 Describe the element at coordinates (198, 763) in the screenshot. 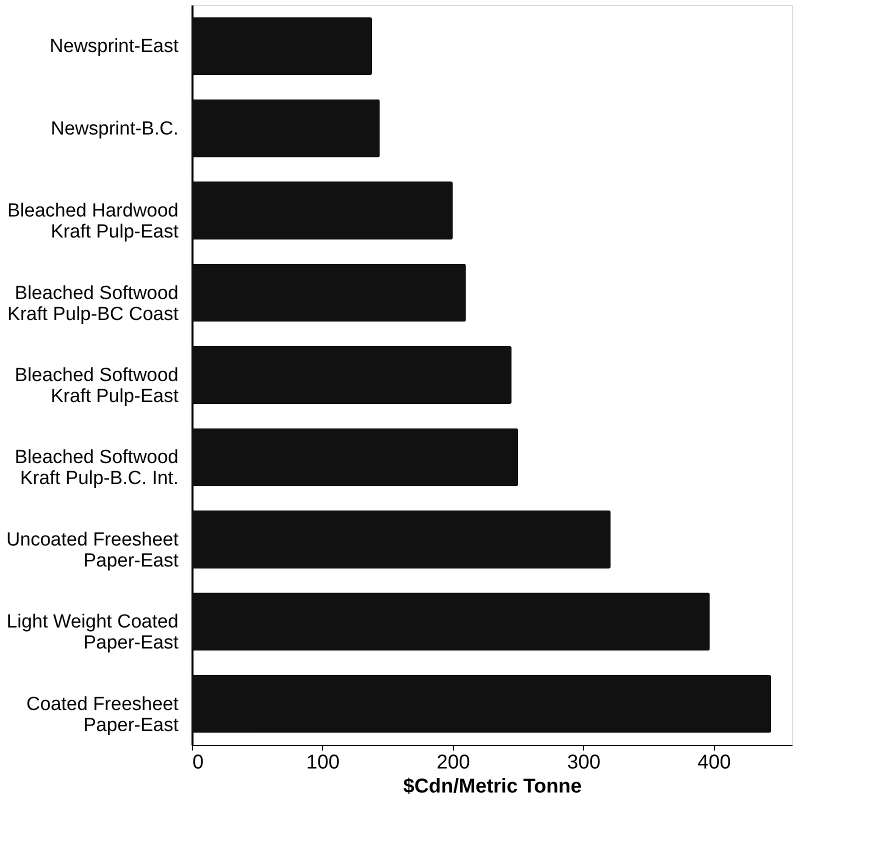

I see `x-tick-label: 0` at that location.